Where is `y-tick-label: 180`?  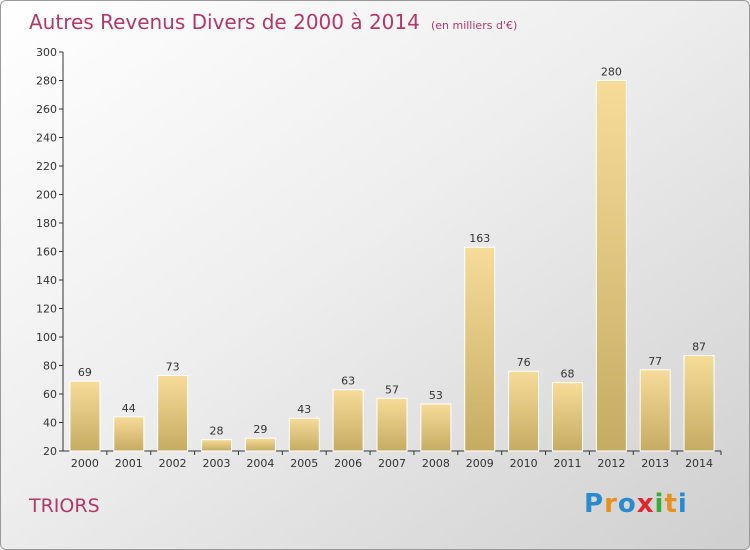 y-tick-label: 180 is located at coordinates (46, 223).